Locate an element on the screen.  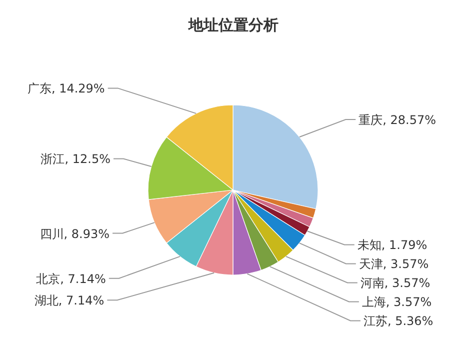
slice-label: 重庆, 28.57% is located at coordinates (397, 120).